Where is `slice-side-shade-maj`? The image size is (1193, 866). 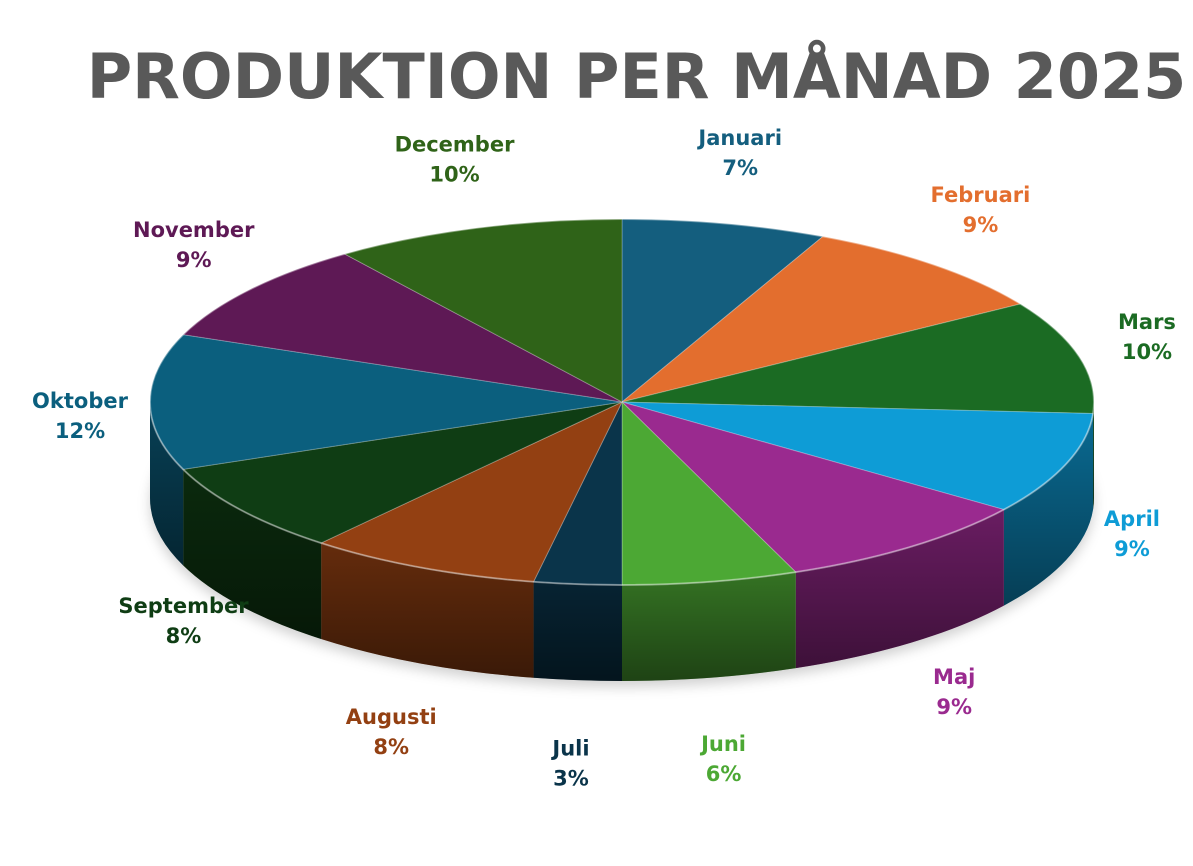
slice-side-shade-maj is located at coordinates (899, 589).